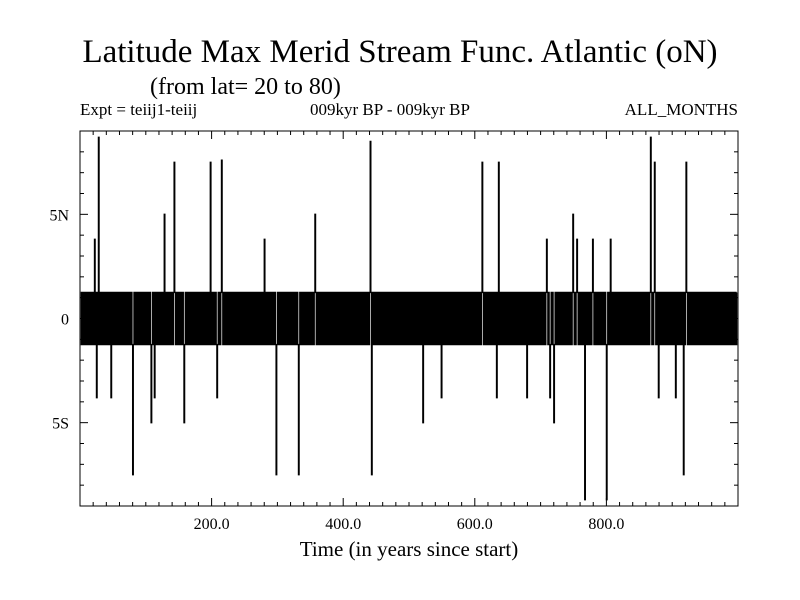 The width and height of the screenshot is (800, 600). I want to click on x-tick-label: 600.0, so click(475, 524).